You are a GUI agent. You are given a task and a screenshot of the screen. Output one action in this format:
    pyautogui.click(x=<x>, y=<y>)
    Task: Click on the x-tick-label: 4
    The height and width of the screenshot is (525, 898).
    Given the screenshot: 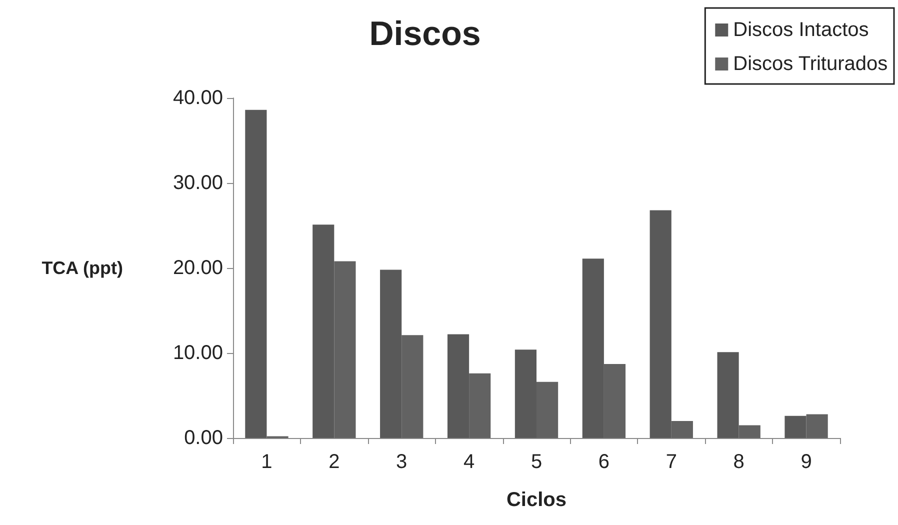 What is the action you would take?
    pyautogui.click(x=469, y=462)
    